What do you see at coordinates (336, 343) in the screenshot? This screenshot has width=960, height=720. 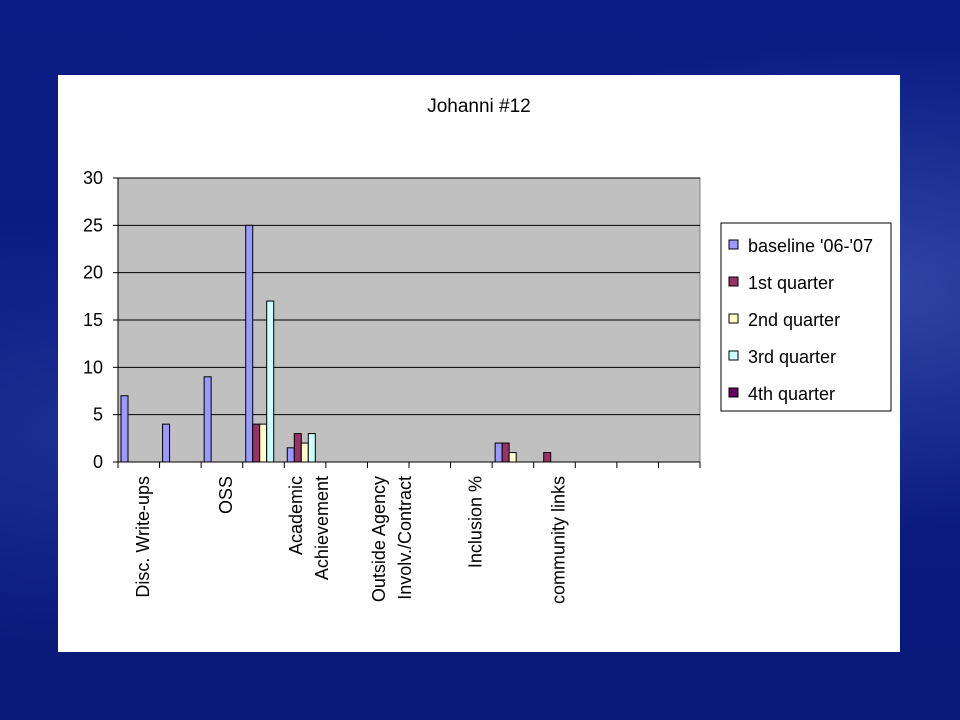 I see `bars` at bounding box center [336, 343].